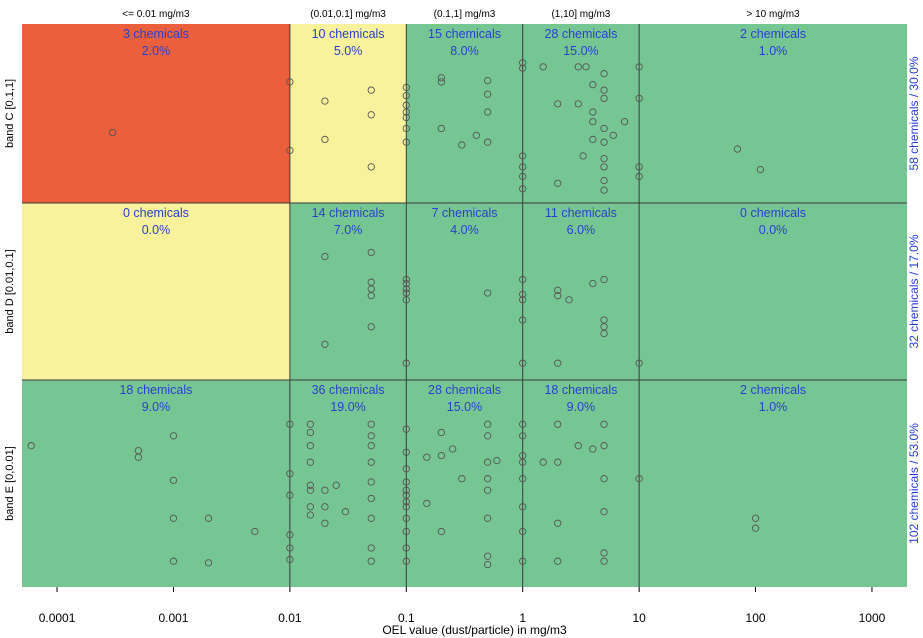 The height and width of the screenshot is (638, 923). I want to click on cell-percent-label: 4.0%, so click(464, 230).